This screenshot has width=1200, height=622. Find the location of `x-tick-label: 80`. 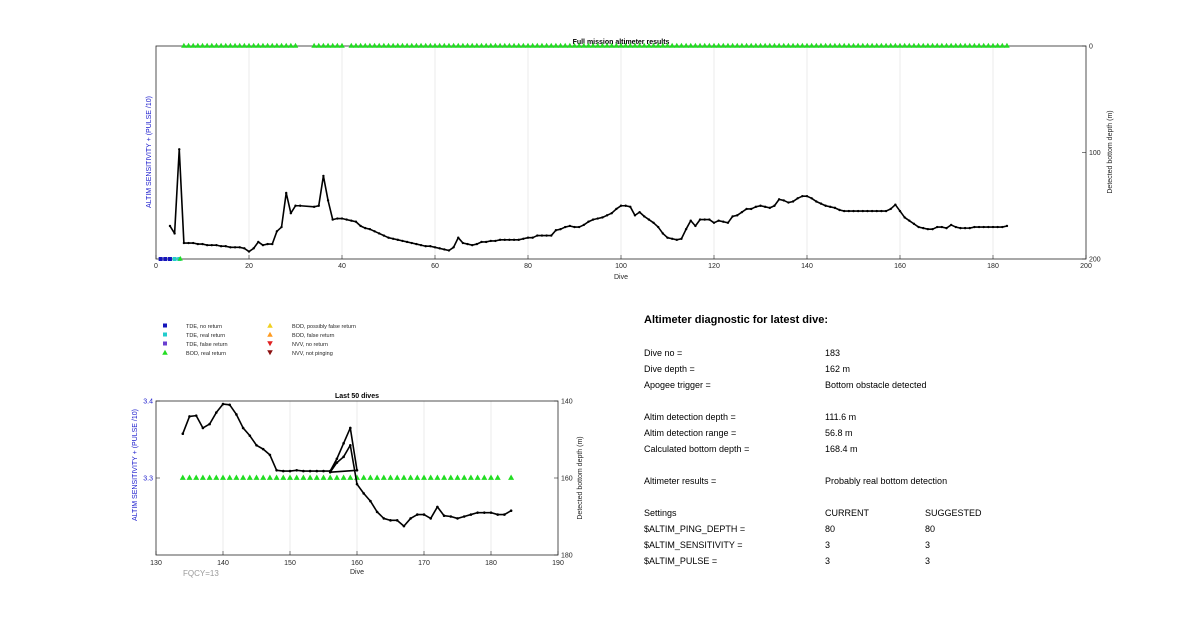

x-tick-label: 80 is located at coordinates (528, 266).